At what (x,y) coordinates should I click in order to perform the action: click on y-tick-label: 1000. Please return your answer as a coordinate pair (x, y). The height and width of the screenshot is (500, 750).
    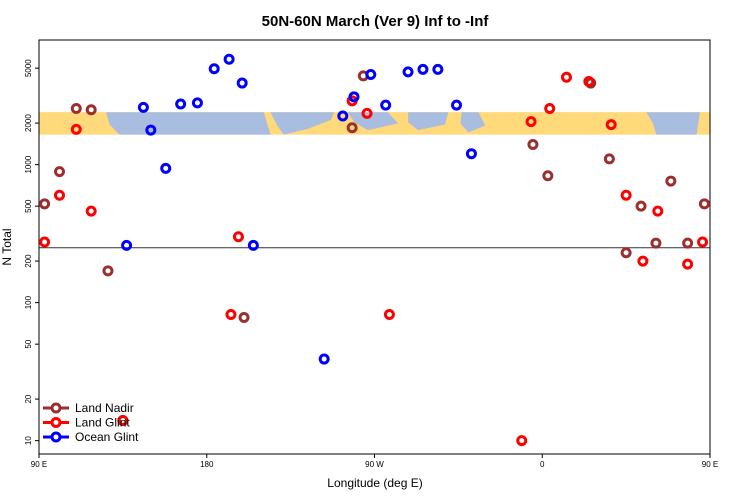
    Looking at the image, I should click on (28, 164).